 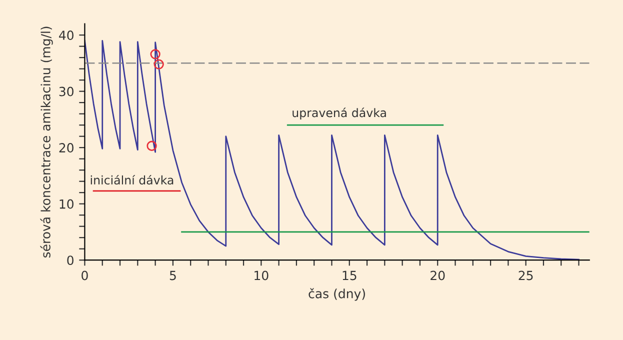 What do you see at coordinates (132, 179) in the screenshot?
I see `annotation: iniciální dávka` at bounding box center [132, 179].